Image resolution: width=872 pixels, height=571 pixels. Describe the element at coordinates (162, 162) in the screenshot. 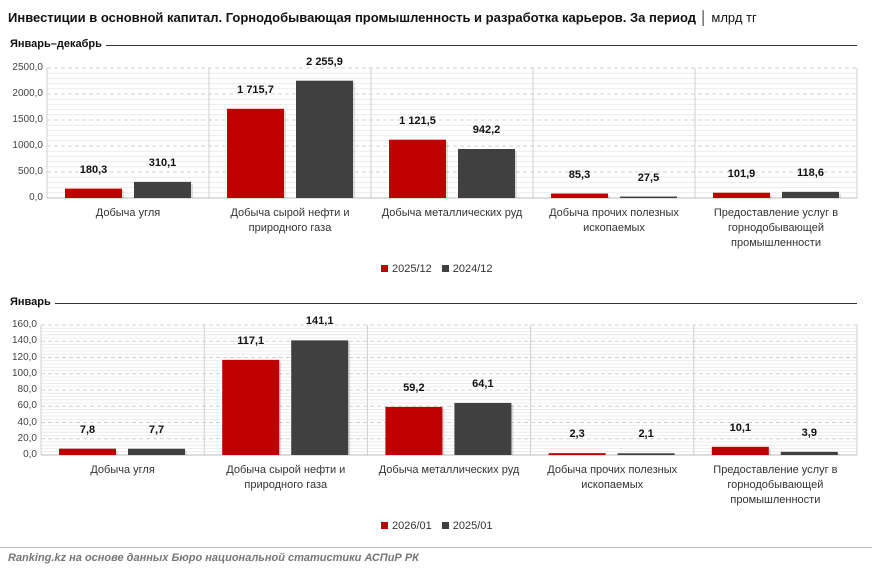

I see `data-label: 310,1` at that location.